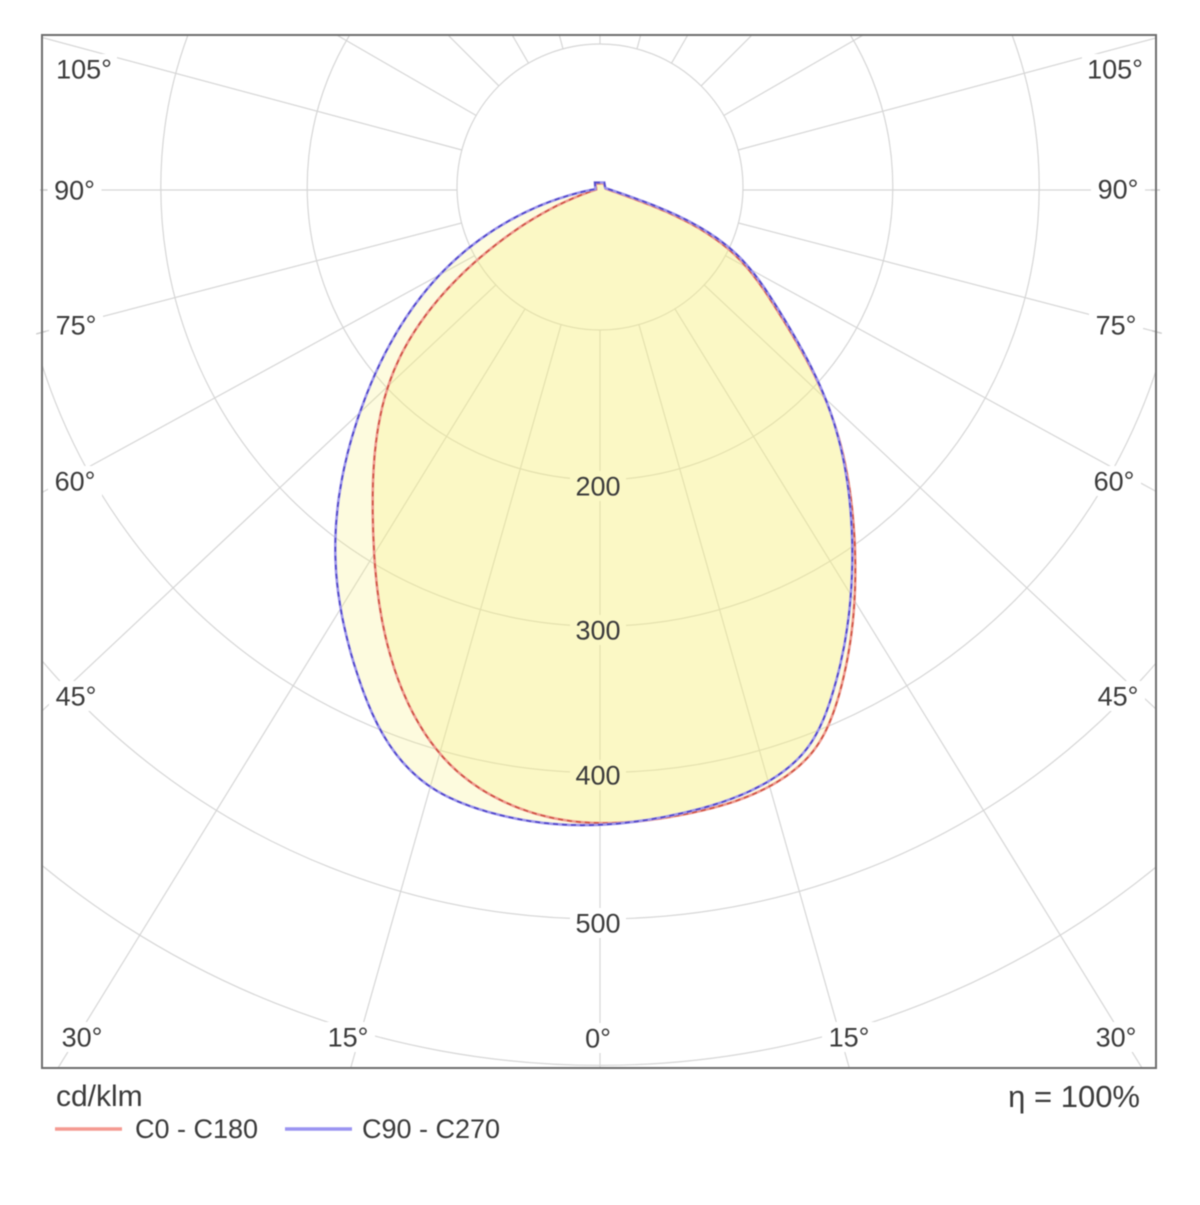  I want to click on svg-text: η = 100%, so click(1074, 1096).